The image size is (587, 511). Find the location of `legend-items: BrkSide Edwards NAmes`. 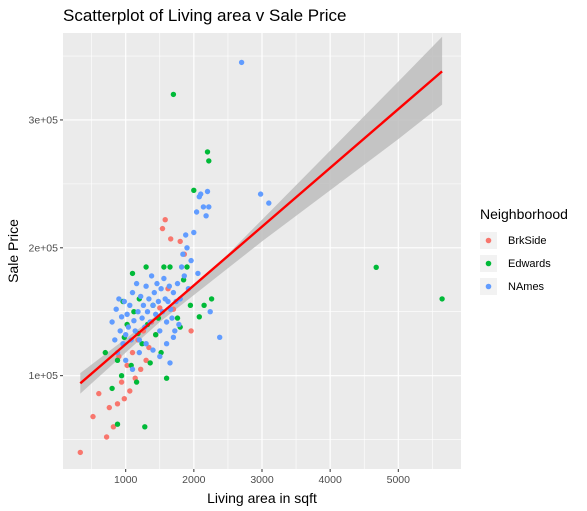

legend-items: BrkSide Edwards NAmes is located at coordinates (515, 263).